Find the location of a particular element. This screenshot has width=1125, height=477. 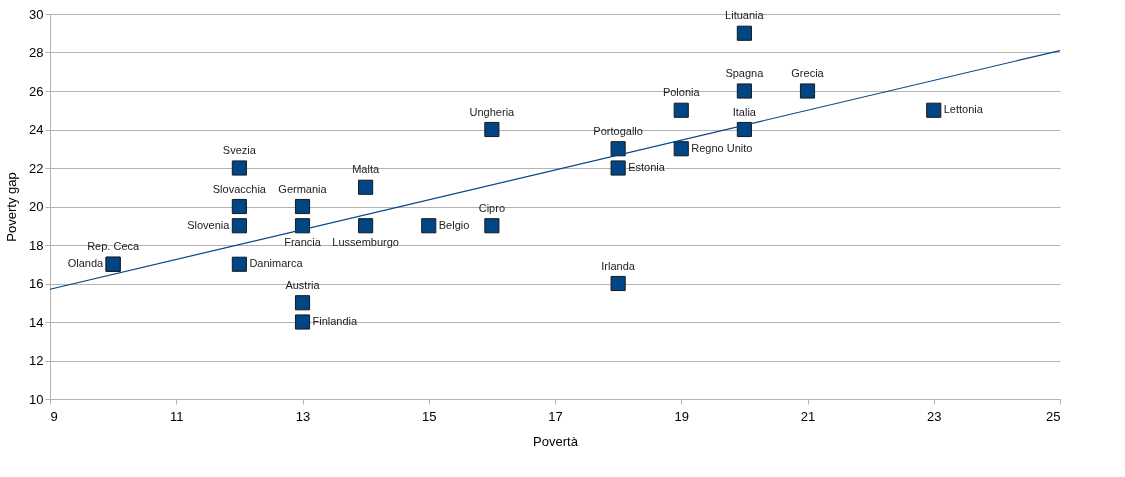

annotation: Austria is located at coordinates (303, 284).